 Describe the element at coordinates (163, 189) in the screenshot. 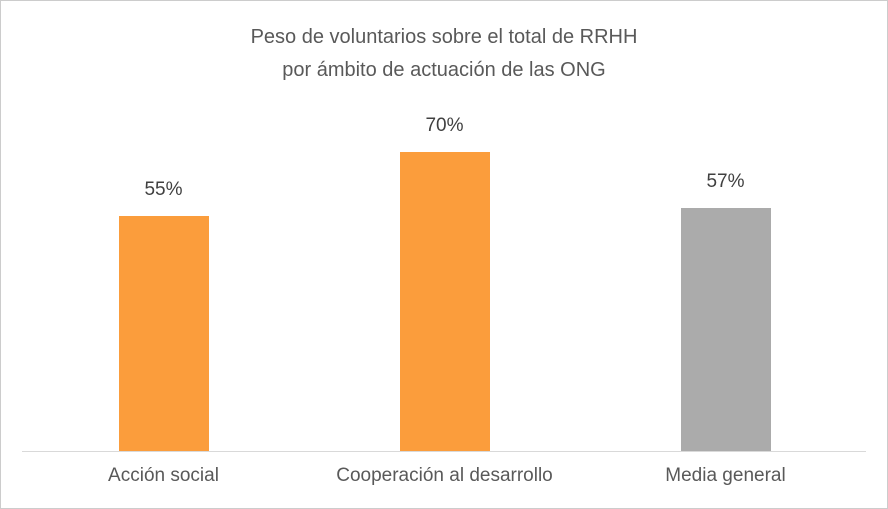

I see `value-label: 55%` at that location.